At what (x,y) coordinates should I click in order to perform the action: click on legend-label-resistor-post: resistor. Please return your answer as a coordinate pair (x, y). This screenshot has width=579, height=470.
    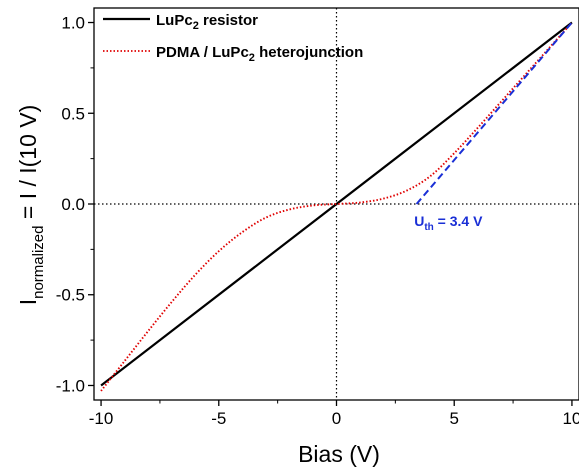
    Looking at the image, I should click on (228, 20).